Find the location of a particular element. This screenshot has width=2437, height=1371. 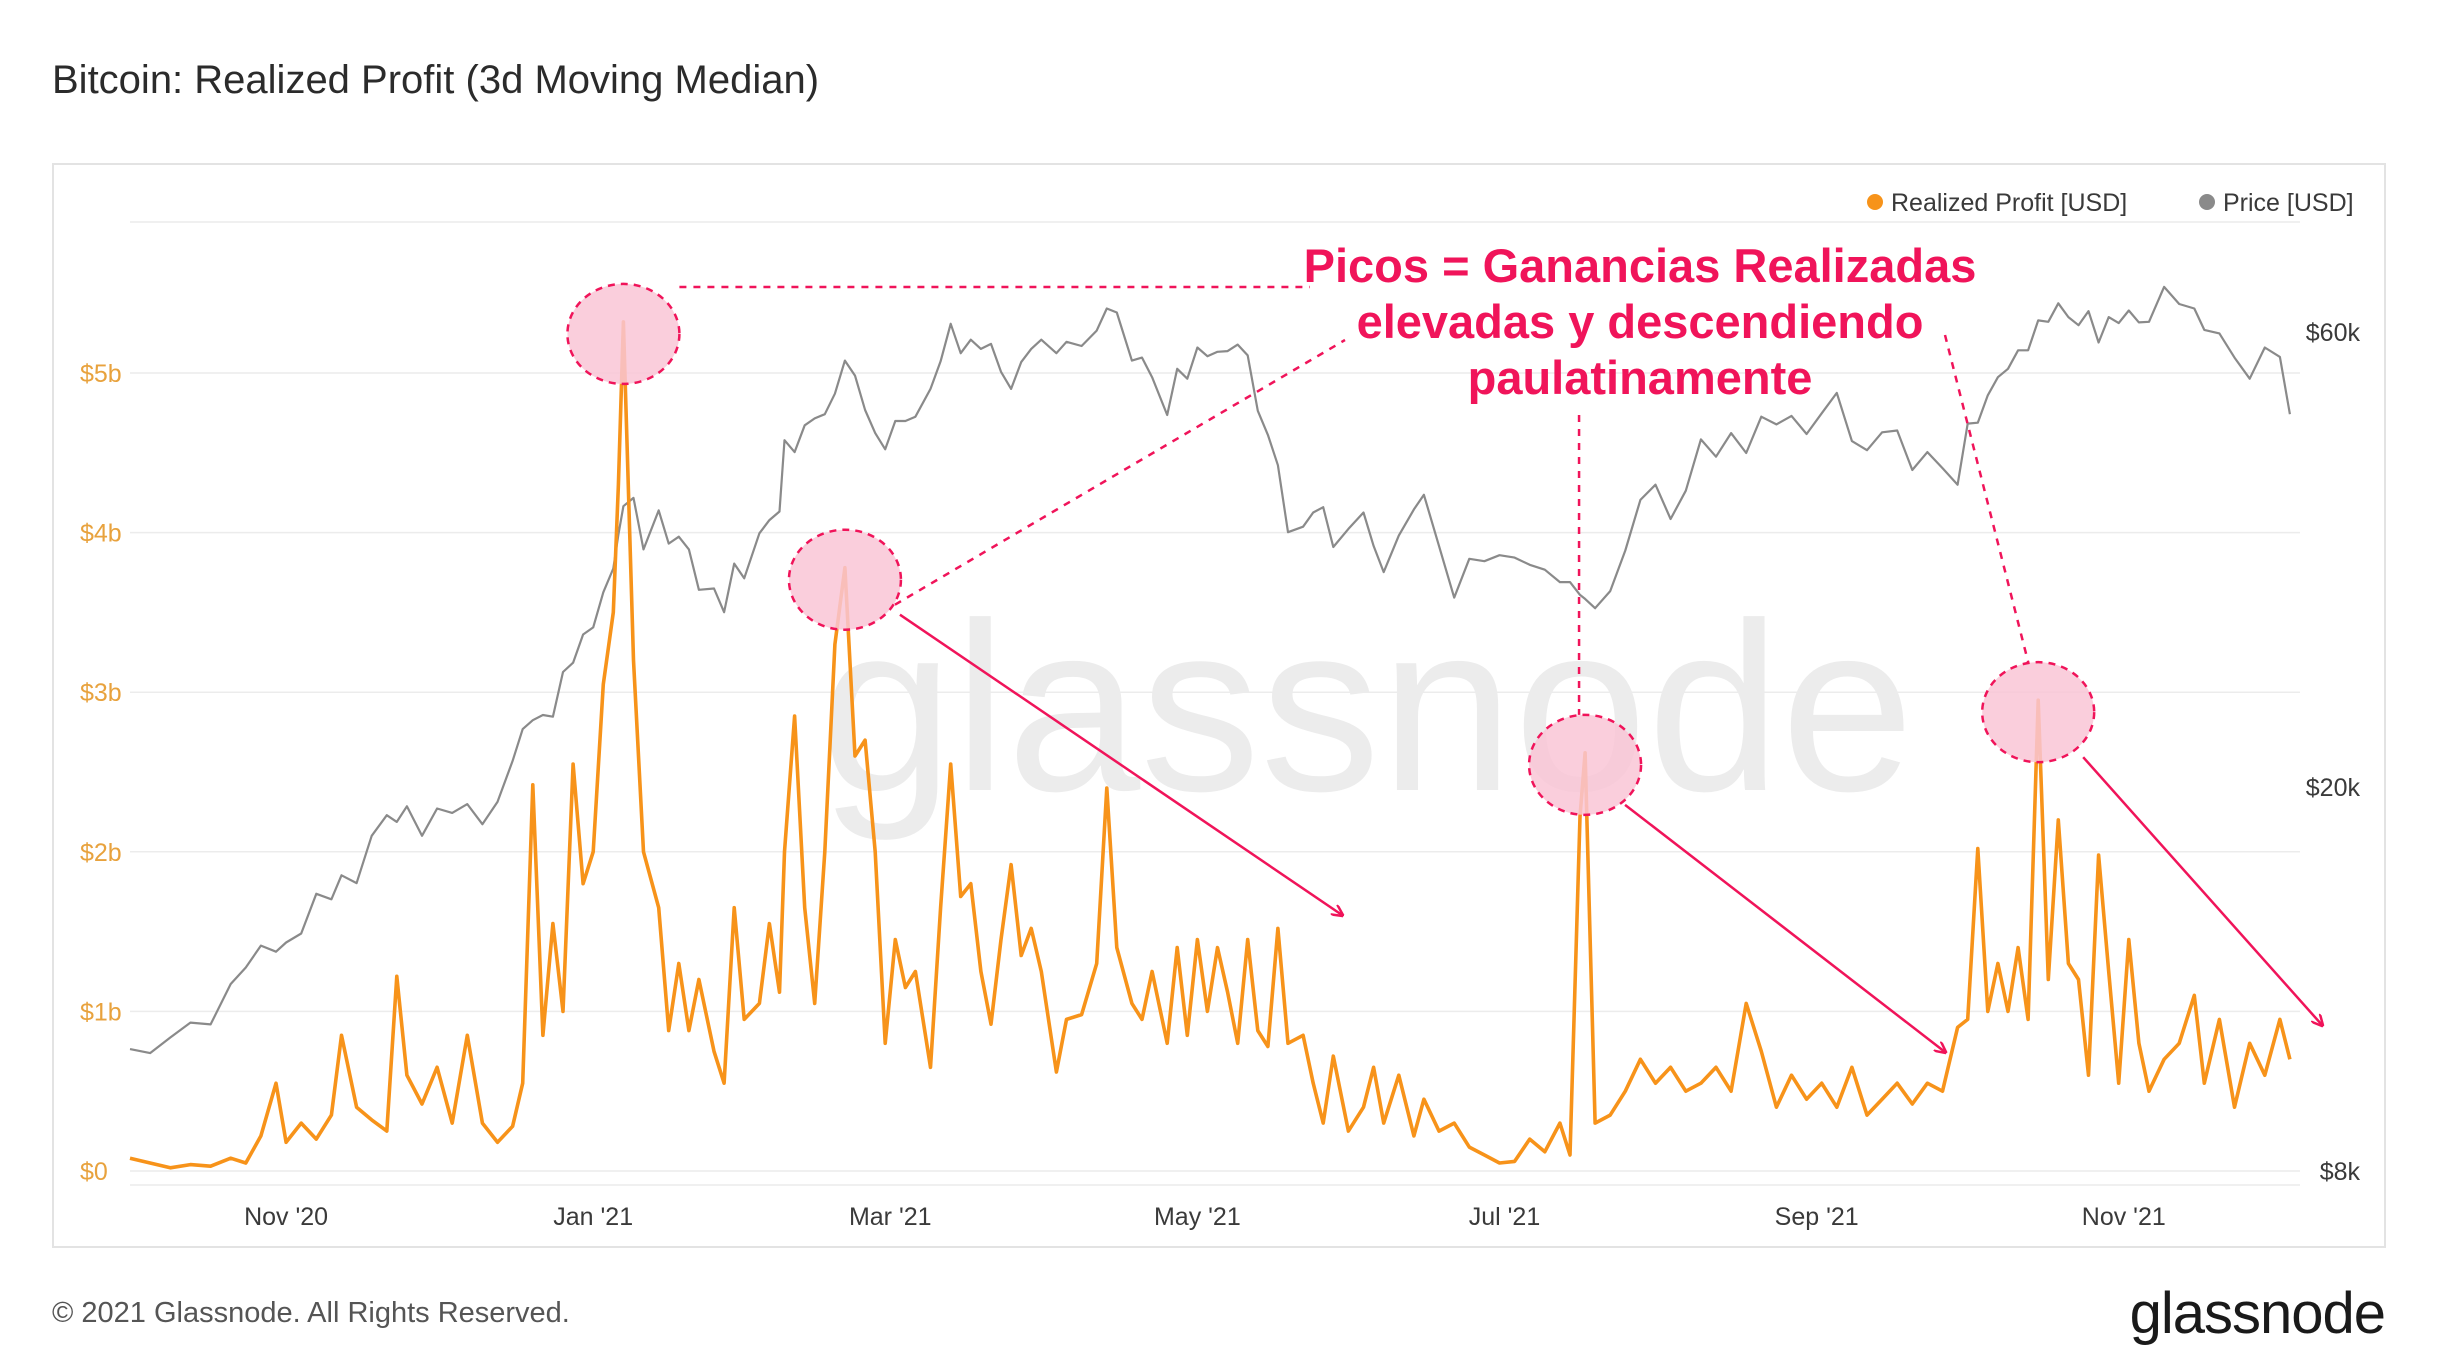

x-tick-label: May '21 is located at coordinates (1197, 1217).